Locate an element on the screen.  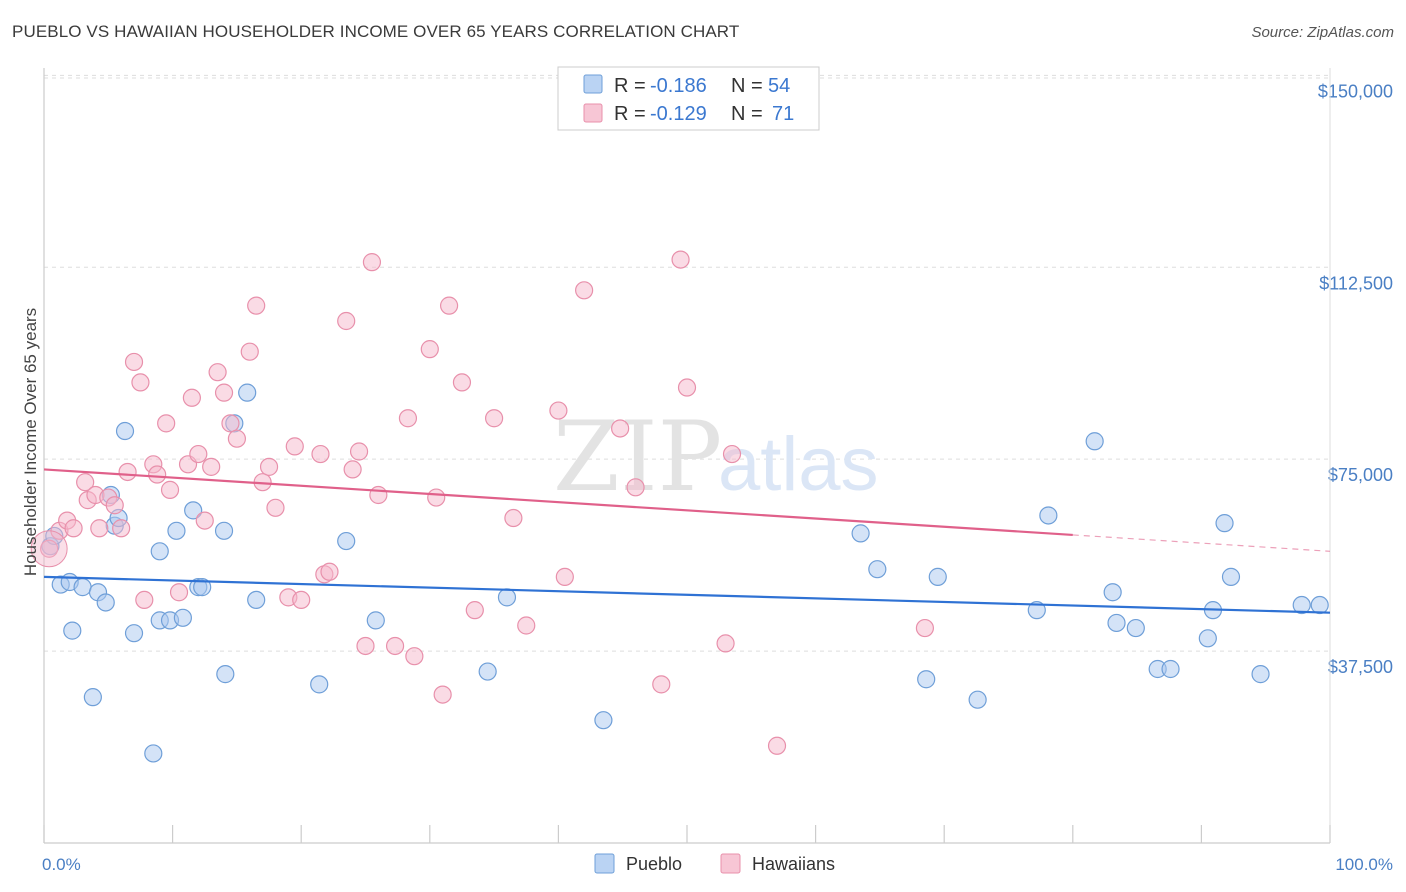
y-tick-label: $75,000 is located at coordinates (1360, 475).